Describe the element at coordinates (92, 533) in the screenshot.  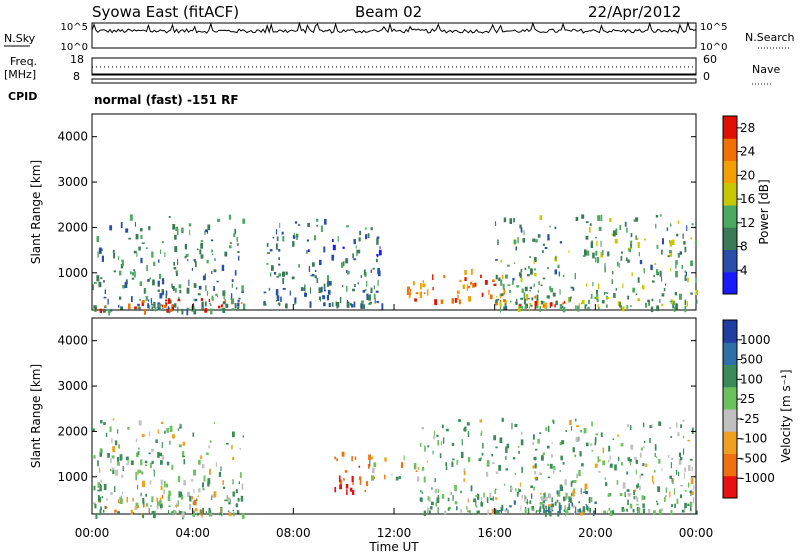
I see `x-tick-label: 00:00` at that location.